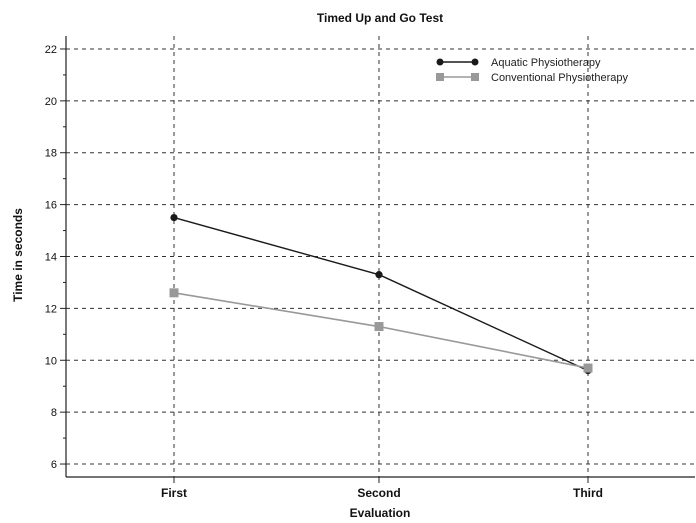  What do you see at coordinates (475, 62) in the screenshot?
I see `legend-marker-0-b` at bounding box center [475, 62].